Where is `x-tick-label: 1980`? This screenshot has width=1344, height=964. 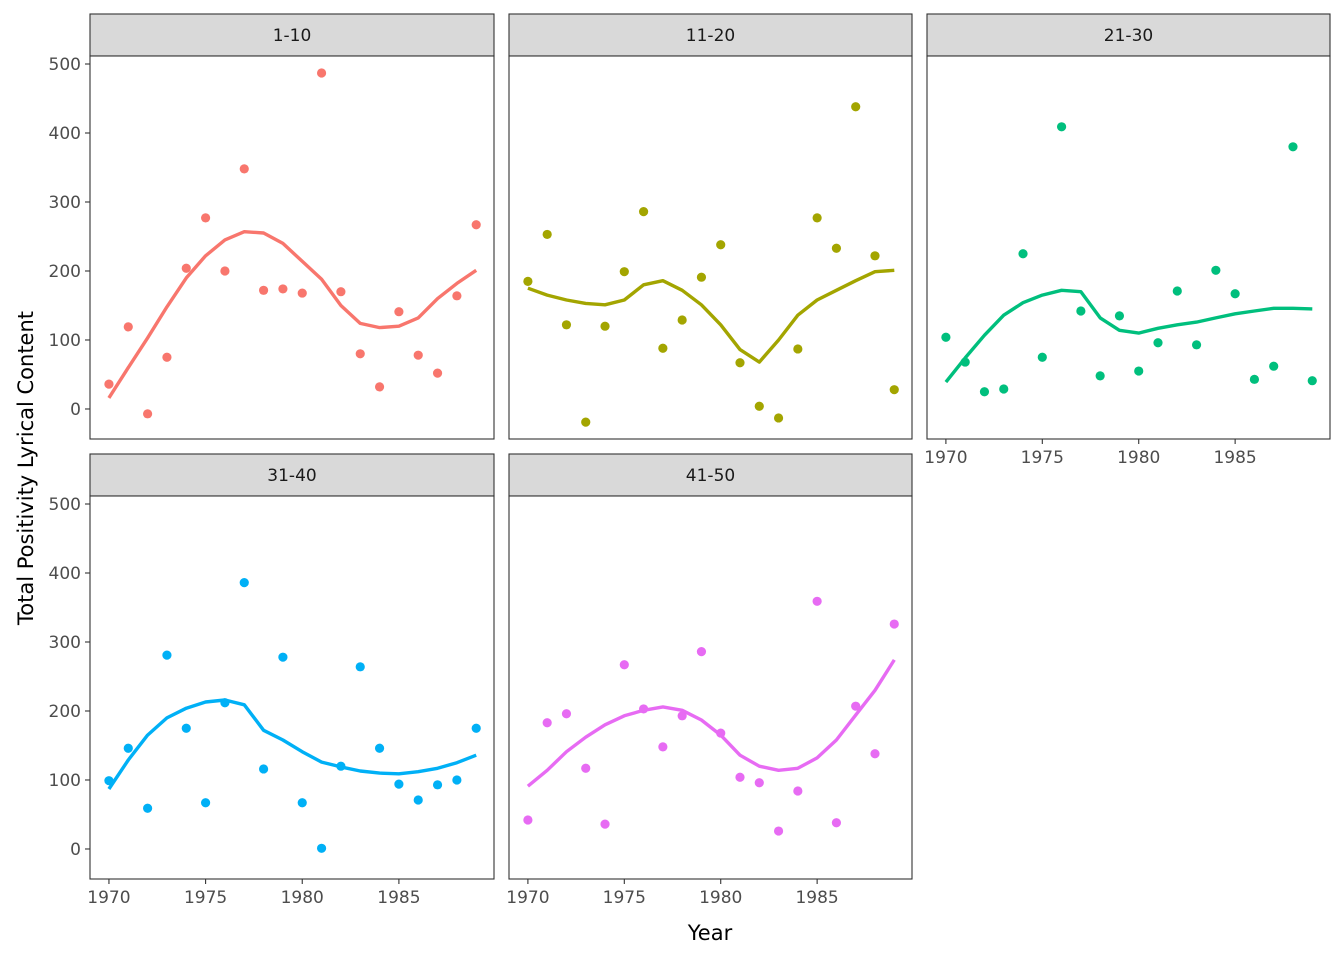
x-tick-label: 1980 is located at coordinates (302, 898).